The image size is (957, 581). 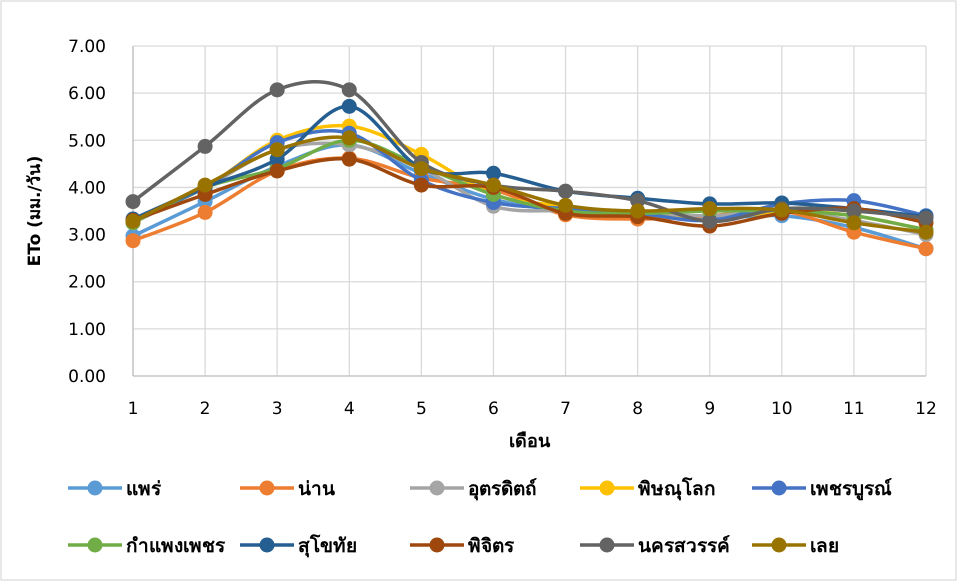 I want to click on y-tick-label: 2.00, so click(x=87, y=282).